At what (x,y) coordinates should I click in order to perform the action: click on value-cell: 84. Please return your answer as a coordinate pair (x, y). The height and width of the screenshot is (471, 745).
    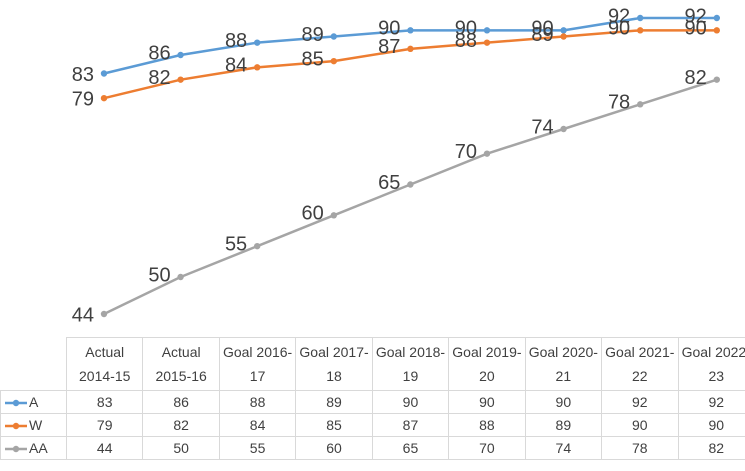
    Looking at the image, I should click on (257, 425).